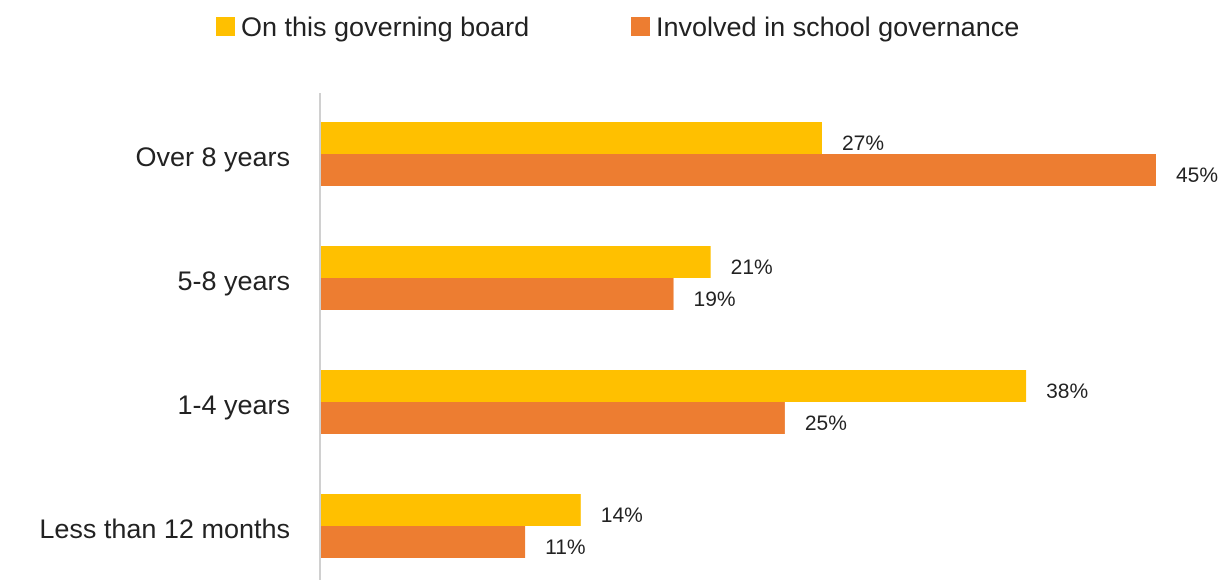 This screenshot has width=1228, height=581. What do you see at coordinates (640, 26) in the screenshot?
I see `legend-swatch-involved-in-school-governance` at bounding box center [640, 26].